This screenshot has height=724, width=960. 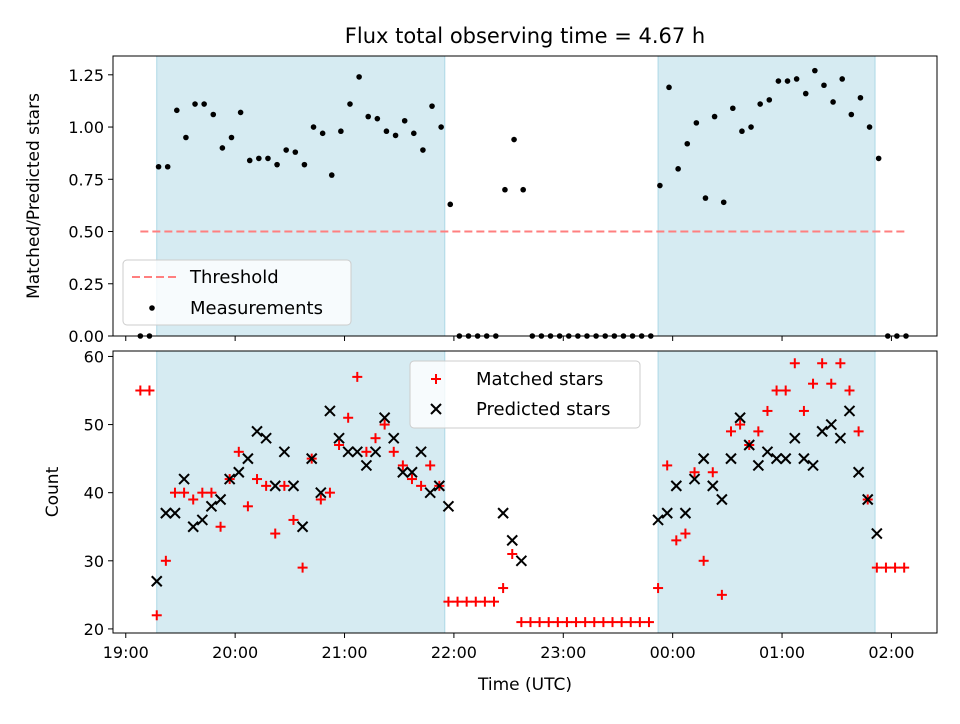 What do you see at coordinates (86, 179) in the screenshot?
I see `top-y-tick-label: 0.75` at bounding box center [86, 179].